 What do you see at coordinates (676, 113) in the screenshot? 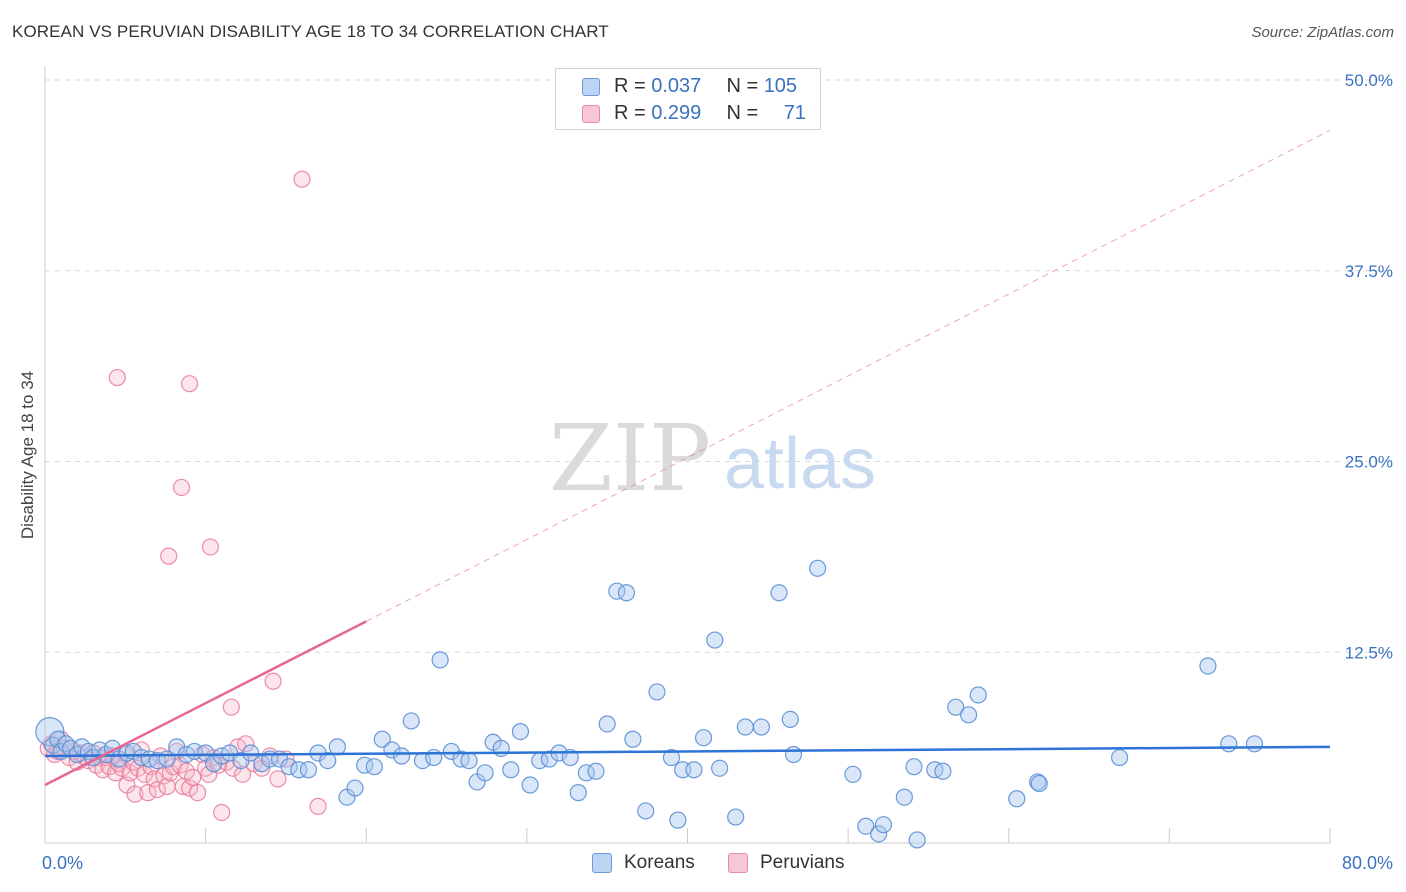
I see `peruvians-r-value: 0.299` at bounding box center [676, 113].